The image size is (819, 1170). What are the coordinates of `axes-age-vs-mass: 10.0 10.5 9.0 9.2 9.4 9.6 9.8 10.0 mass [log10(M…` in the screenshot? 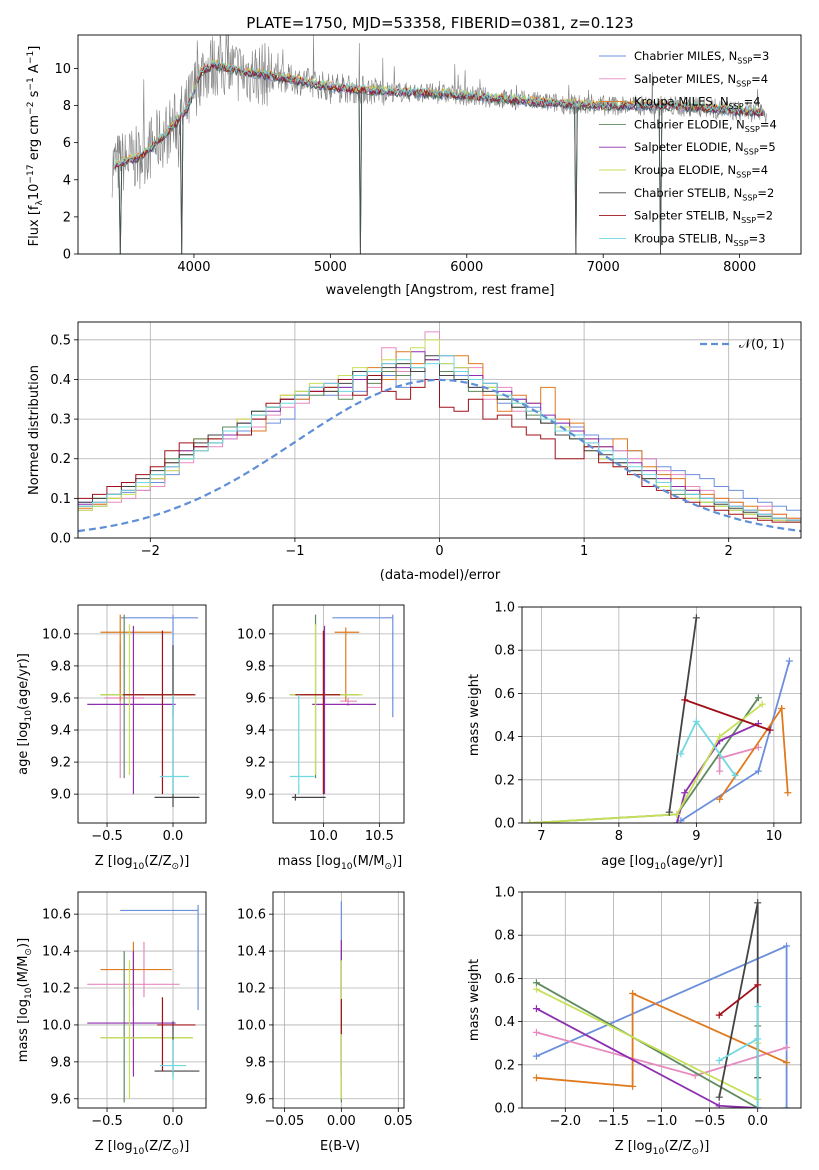 It's located at (321, 738).